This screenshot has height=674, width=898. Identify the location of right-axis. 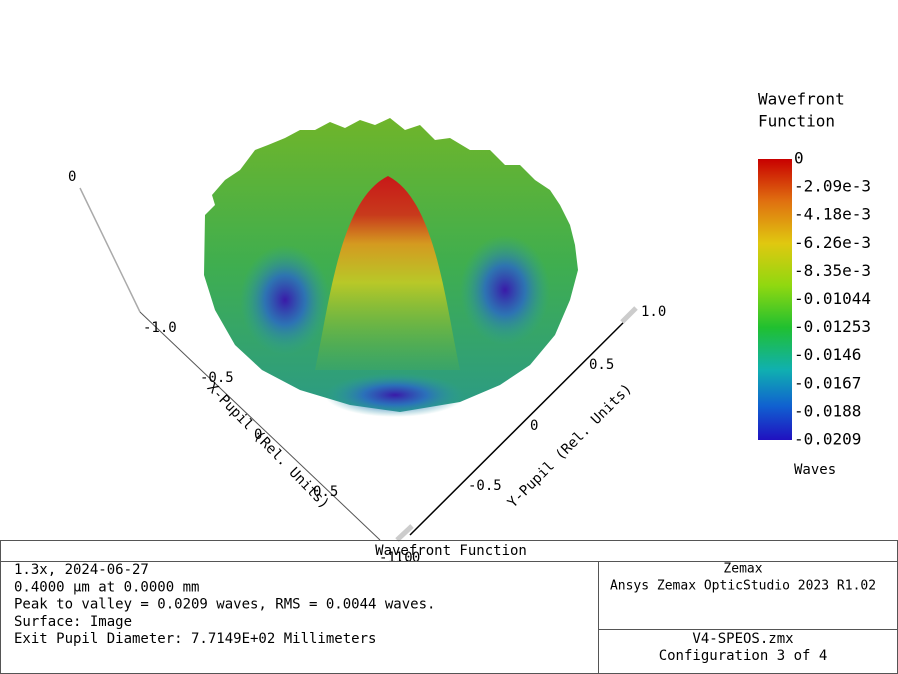
(523, 422).